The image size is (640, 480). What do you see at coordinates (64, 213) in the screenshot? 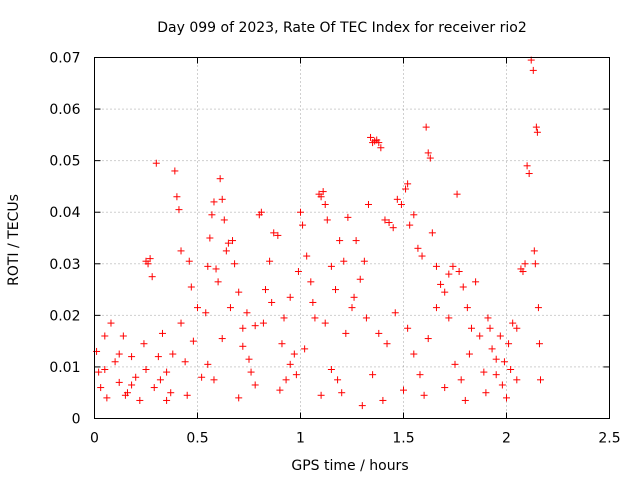
I see `y-tick-label: 0.04` at bounding box center [64, 213].